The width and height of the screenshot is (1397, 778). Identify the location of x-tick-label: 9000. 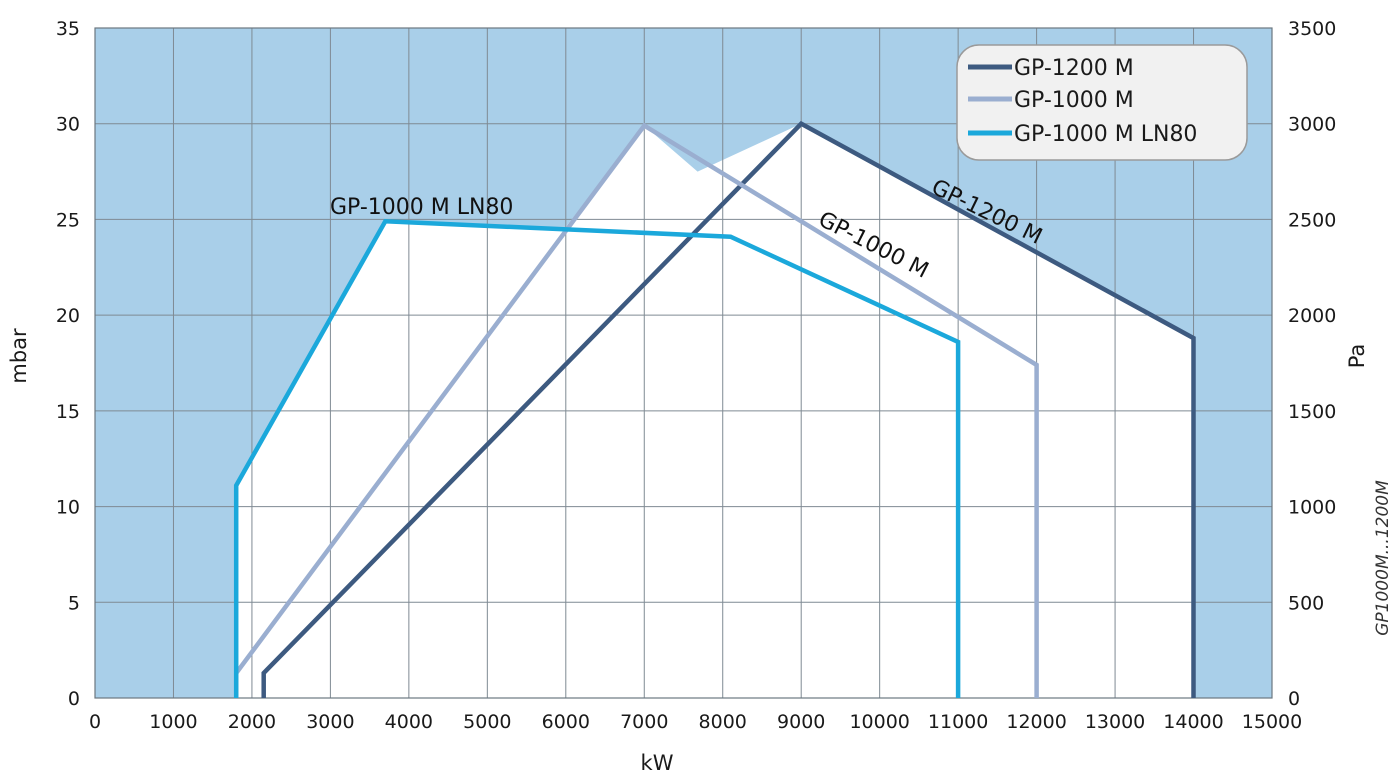
(801, 722).